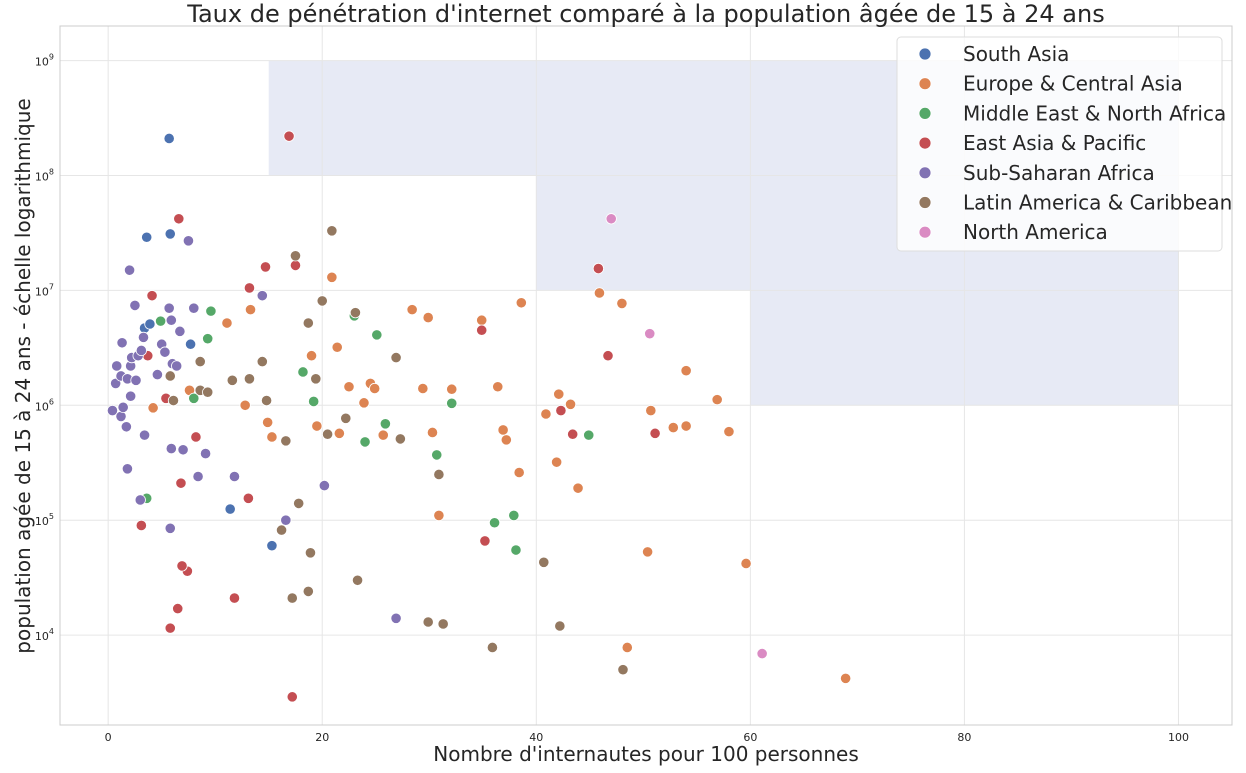 Image resolution: width=1246 pixels, height=773 pixels. I want to click on legend-label: Middle East & North Africa, so click(1094, 113).